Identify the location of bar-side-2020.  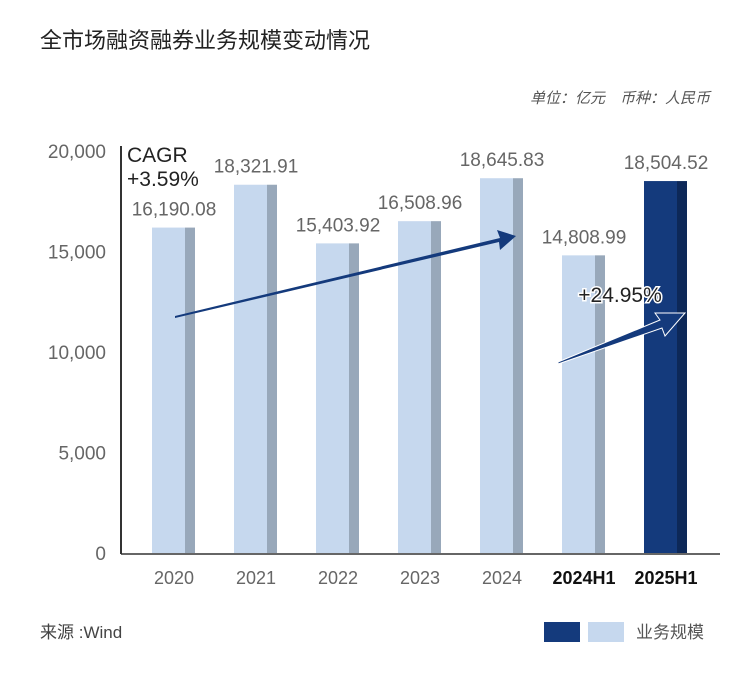
(190, 390).